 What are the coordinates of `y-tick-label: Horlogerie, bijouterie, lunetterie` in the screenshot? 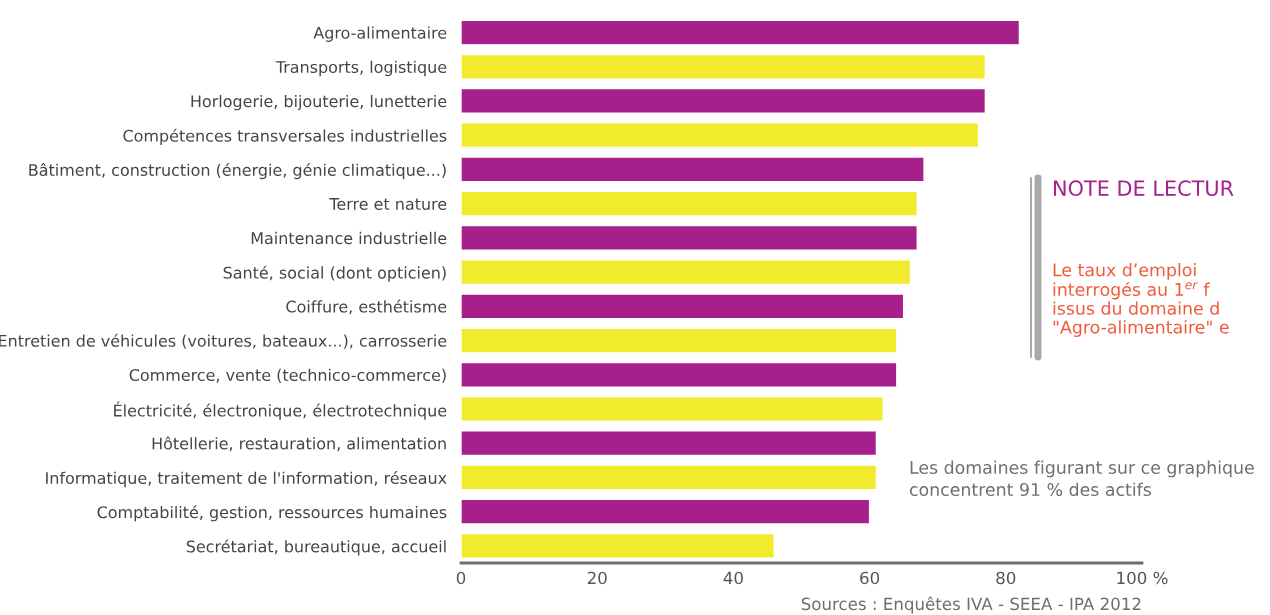 It's located at (319, 102).